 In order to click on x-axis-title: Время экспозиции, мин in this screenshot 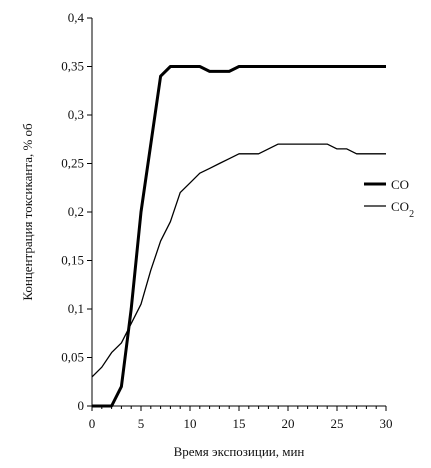, I will do `click(239, 451)`.